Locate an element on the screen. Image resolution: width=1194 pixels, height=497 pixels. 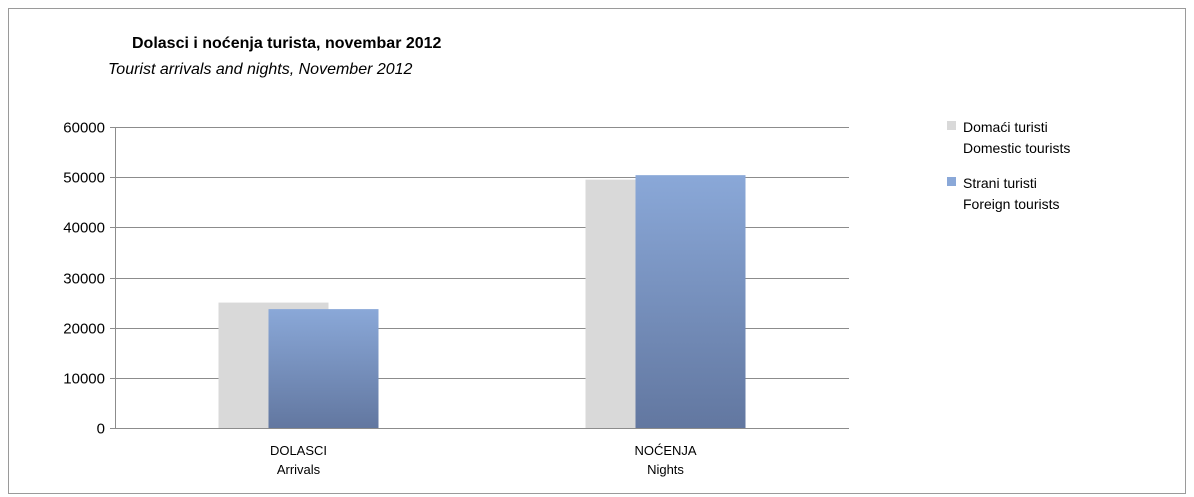
legend-item-foreign: Strani turisti Foreign tourists is located at coordinates (1007, 194).